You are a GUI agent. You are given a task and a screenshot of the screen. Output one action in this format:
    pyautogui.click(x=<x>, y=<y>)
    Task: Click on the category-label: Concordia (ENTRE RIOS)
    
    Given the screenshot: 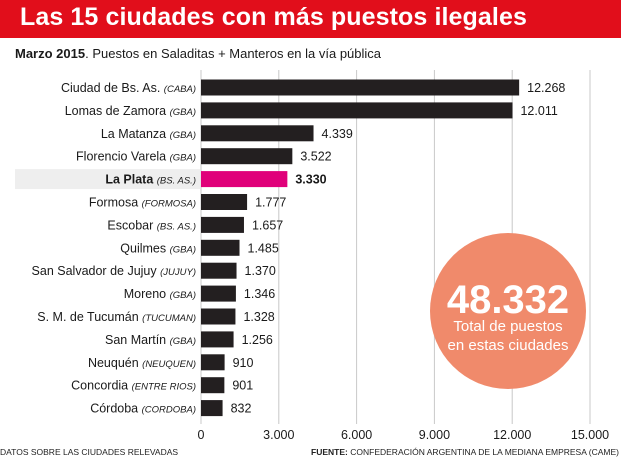 What is the action you would take?
    pyautogui.click(x=133, y=386)
    